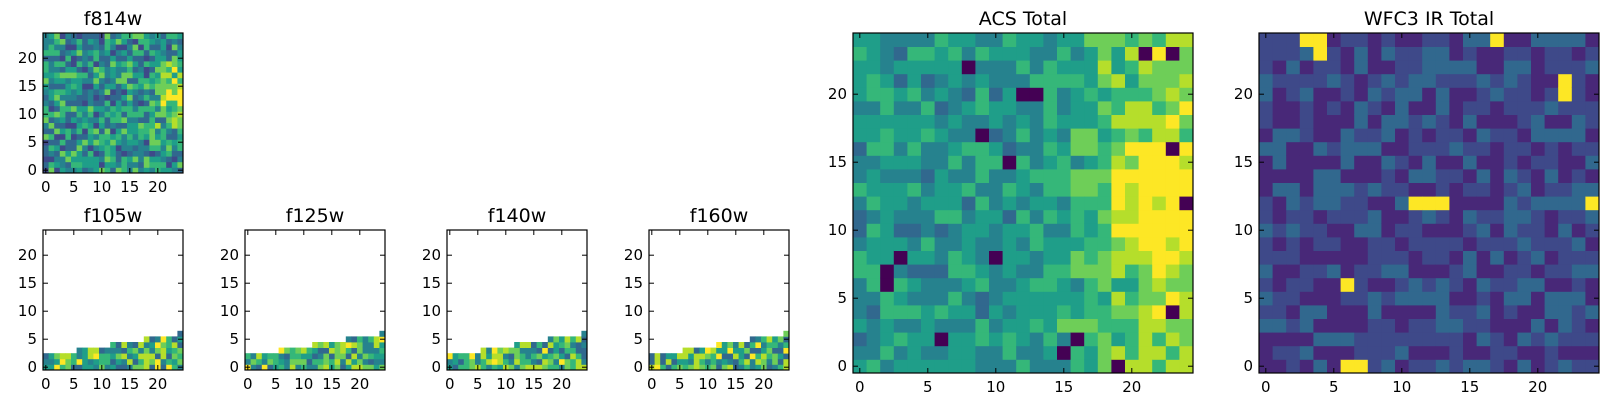  Describe the element at coordinates (1248, 366) in the screenshot. I see `y-tick-label: 0` at that location.